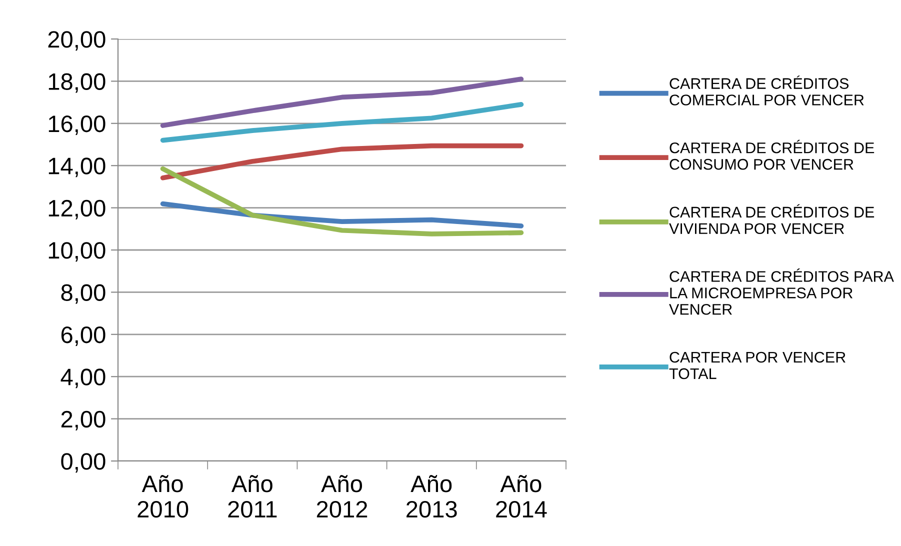 The image size is (901, 546). What do you see at coordinates (163, 496) in the screenshot?
I see `x-tick-label: Año 2010` at bounding box center [163, 496].